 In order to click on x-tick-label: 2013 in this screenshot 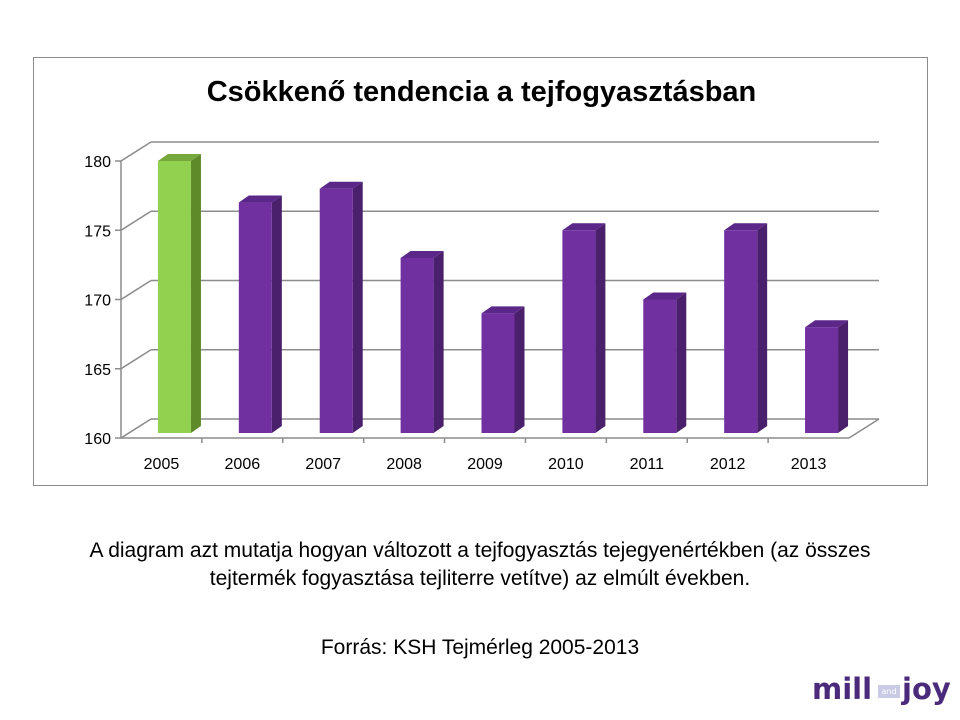, I will do `click(809, 464)`.